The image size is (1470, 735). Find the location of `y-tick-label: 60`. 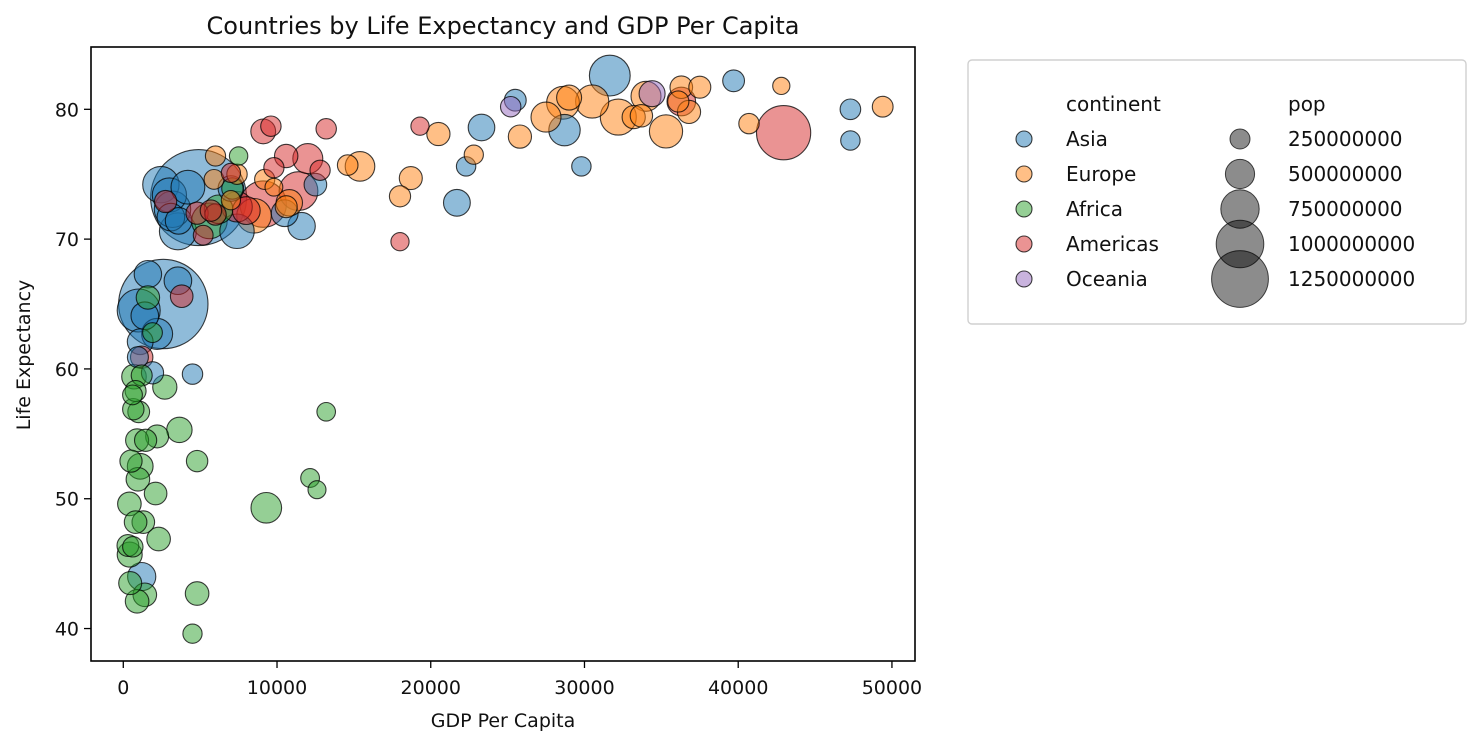

y-tick-label: 60 is located at coordinates (67, 370).